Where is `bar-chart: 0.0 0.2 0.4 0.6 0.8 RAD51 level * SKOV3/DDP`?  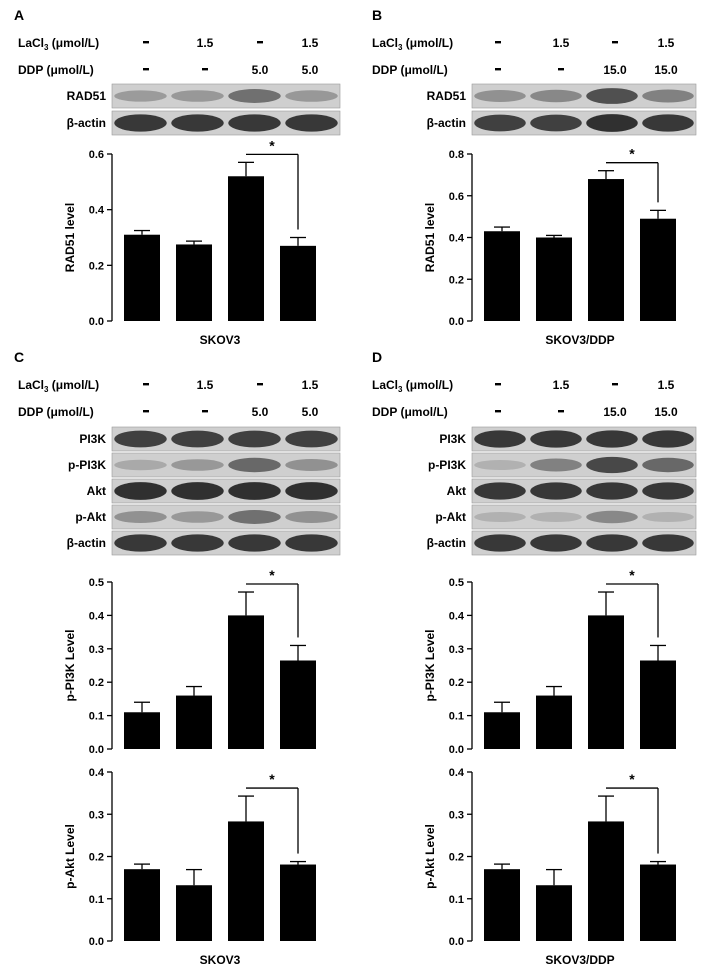
bar-chart: 0.0 0.2 0.4 0.6 0.8 RAD51 level * SKOV3/DDP is located at coordinates (549, 246).